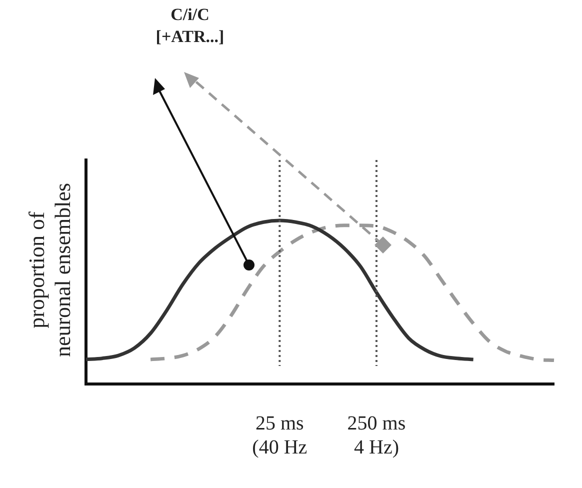 Image resolution: width=582 pixels, height=488 pixels. I want to click on x-tick-label: 25 ms (40 Hz, so click(280, 435).